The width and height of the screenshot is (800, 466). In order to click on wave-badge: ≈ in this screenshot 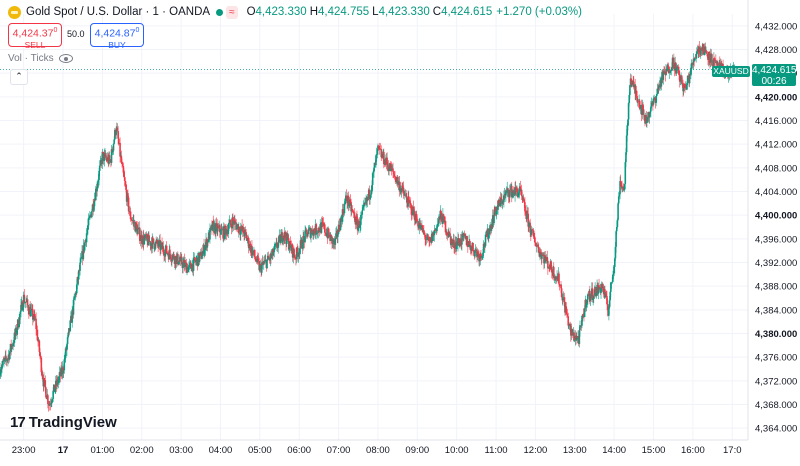, I will do `click(232, 12)`.